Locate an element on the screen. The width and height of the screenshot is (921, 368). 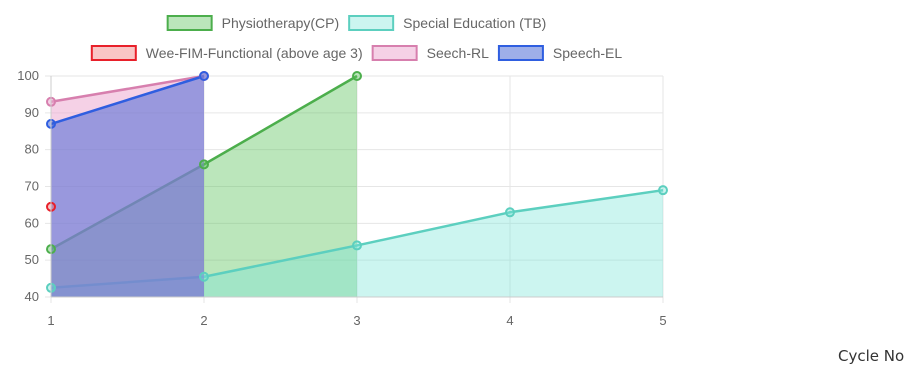
legend-item-seech-rl: Seech-RL is located at coordinates (430, 53).